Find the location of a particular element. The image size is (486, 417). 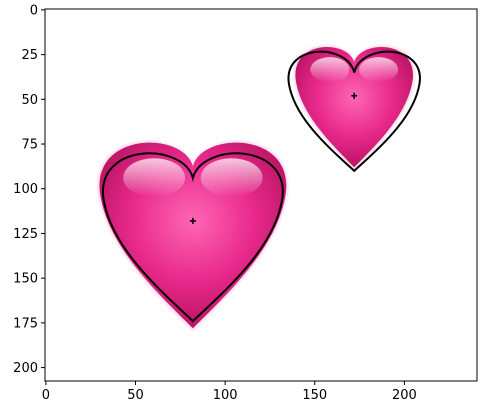

heart-small-outline is located at coordinates (354, 111).